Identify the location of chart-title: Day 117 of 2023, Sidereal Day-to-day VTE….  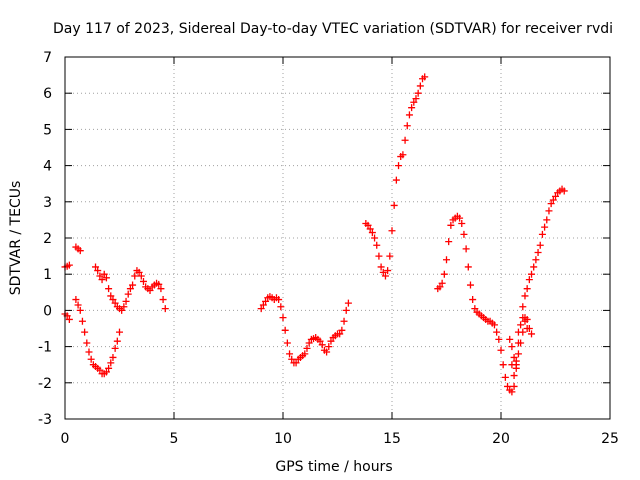
(333, 29).